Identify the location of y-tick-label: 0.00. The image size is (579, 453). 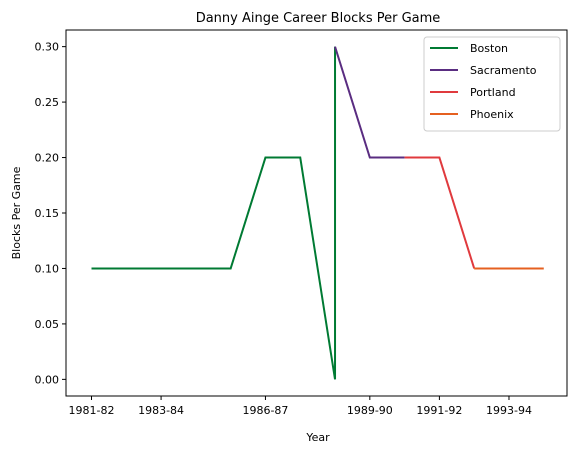
(47, 379).